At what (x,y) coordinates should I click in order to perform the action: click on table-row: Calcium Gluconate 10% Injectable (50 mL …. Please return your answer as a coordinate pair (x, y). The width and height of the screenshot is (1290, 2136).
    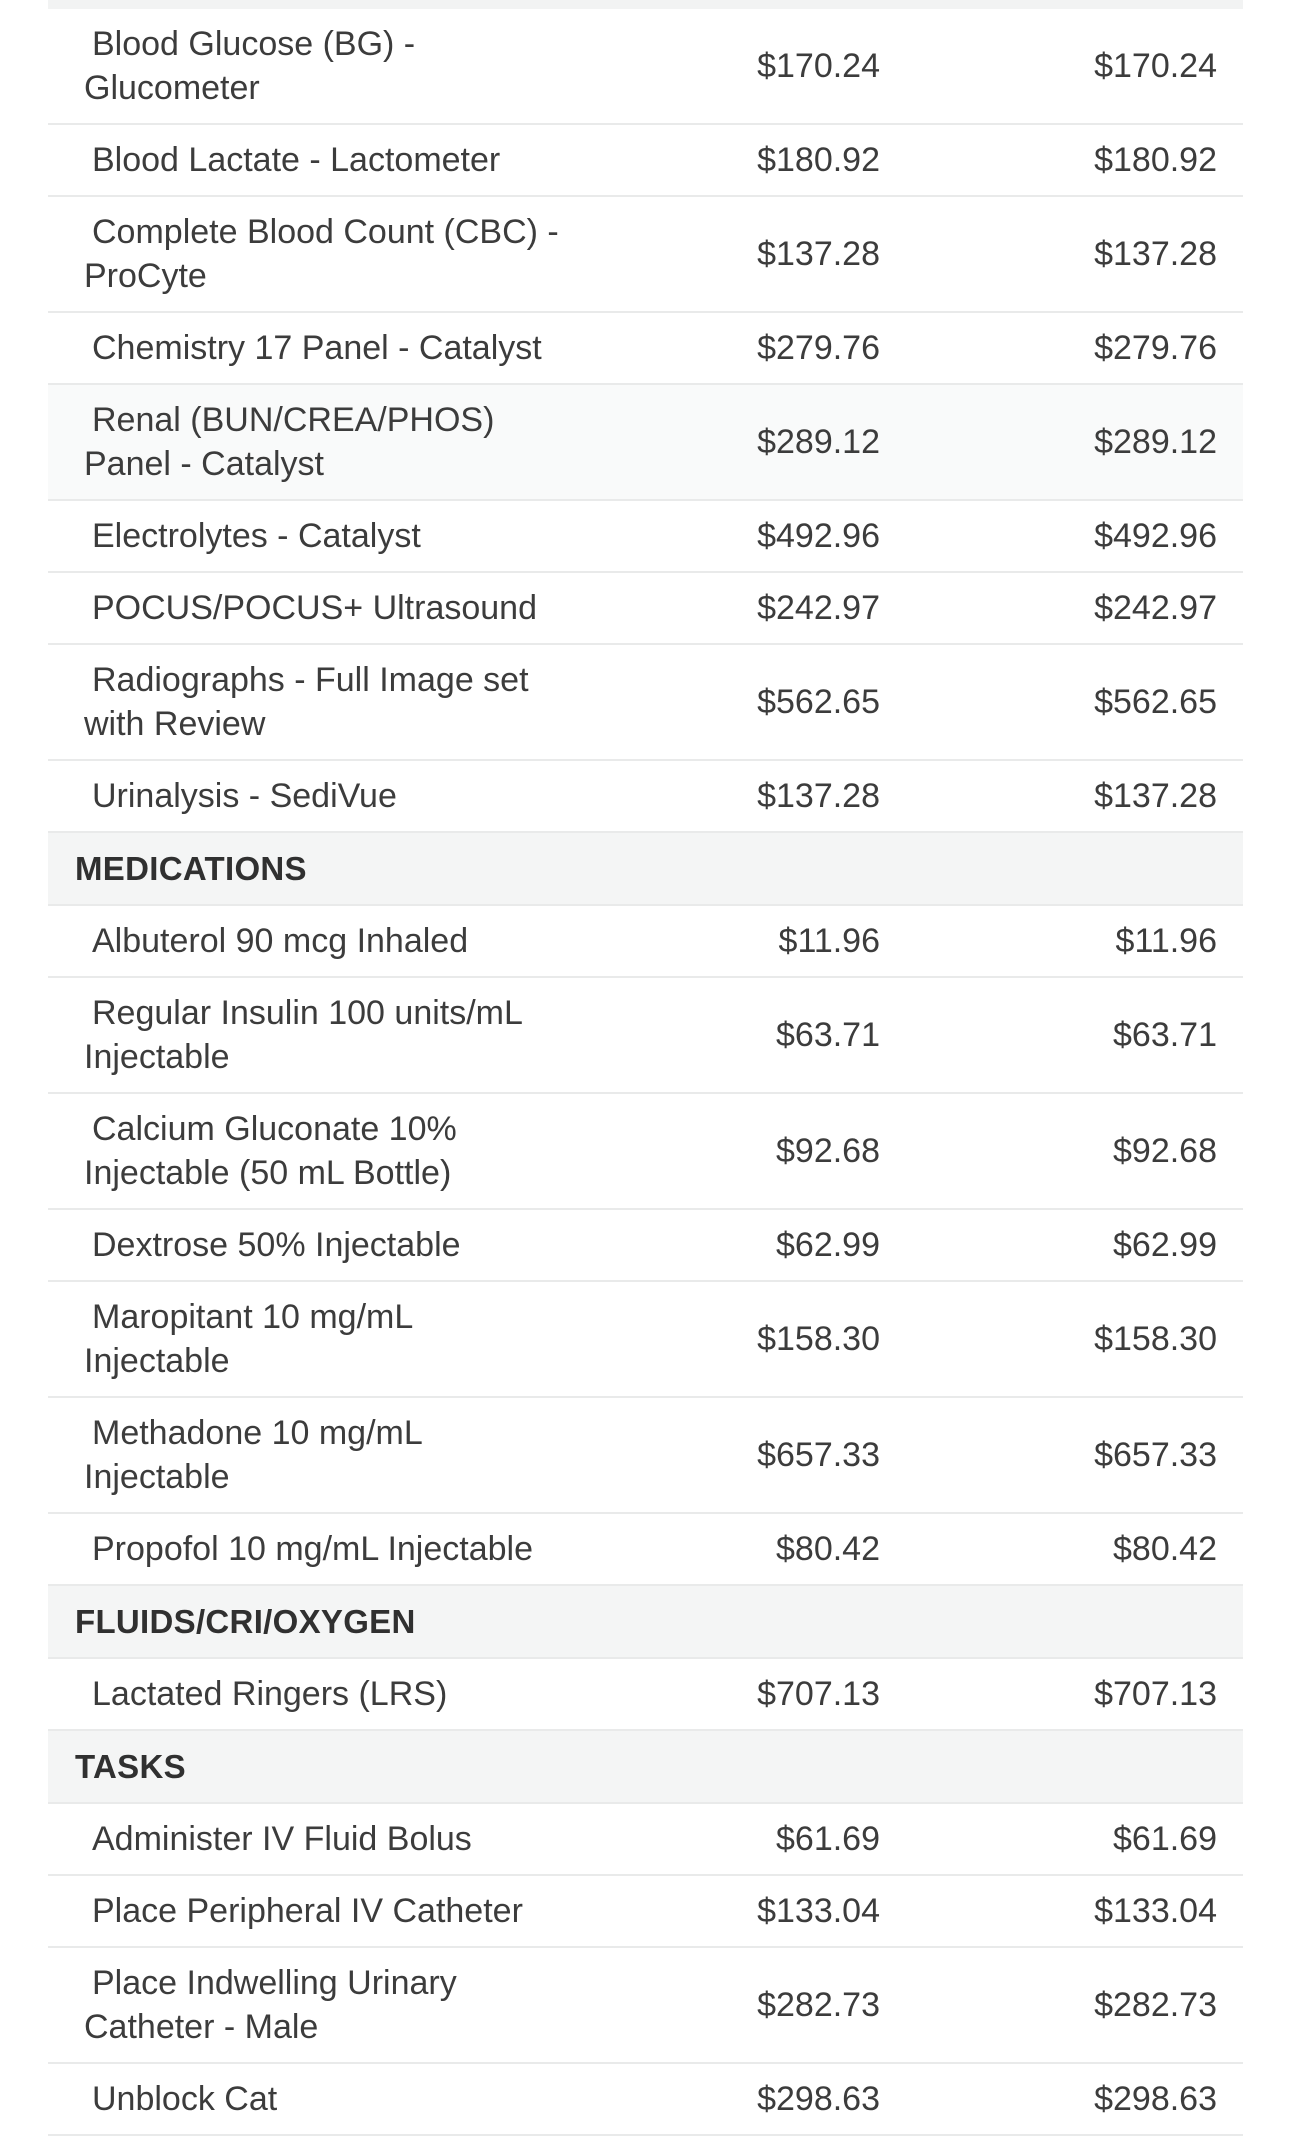
    Looking at the image, I should click on (645, 1152).